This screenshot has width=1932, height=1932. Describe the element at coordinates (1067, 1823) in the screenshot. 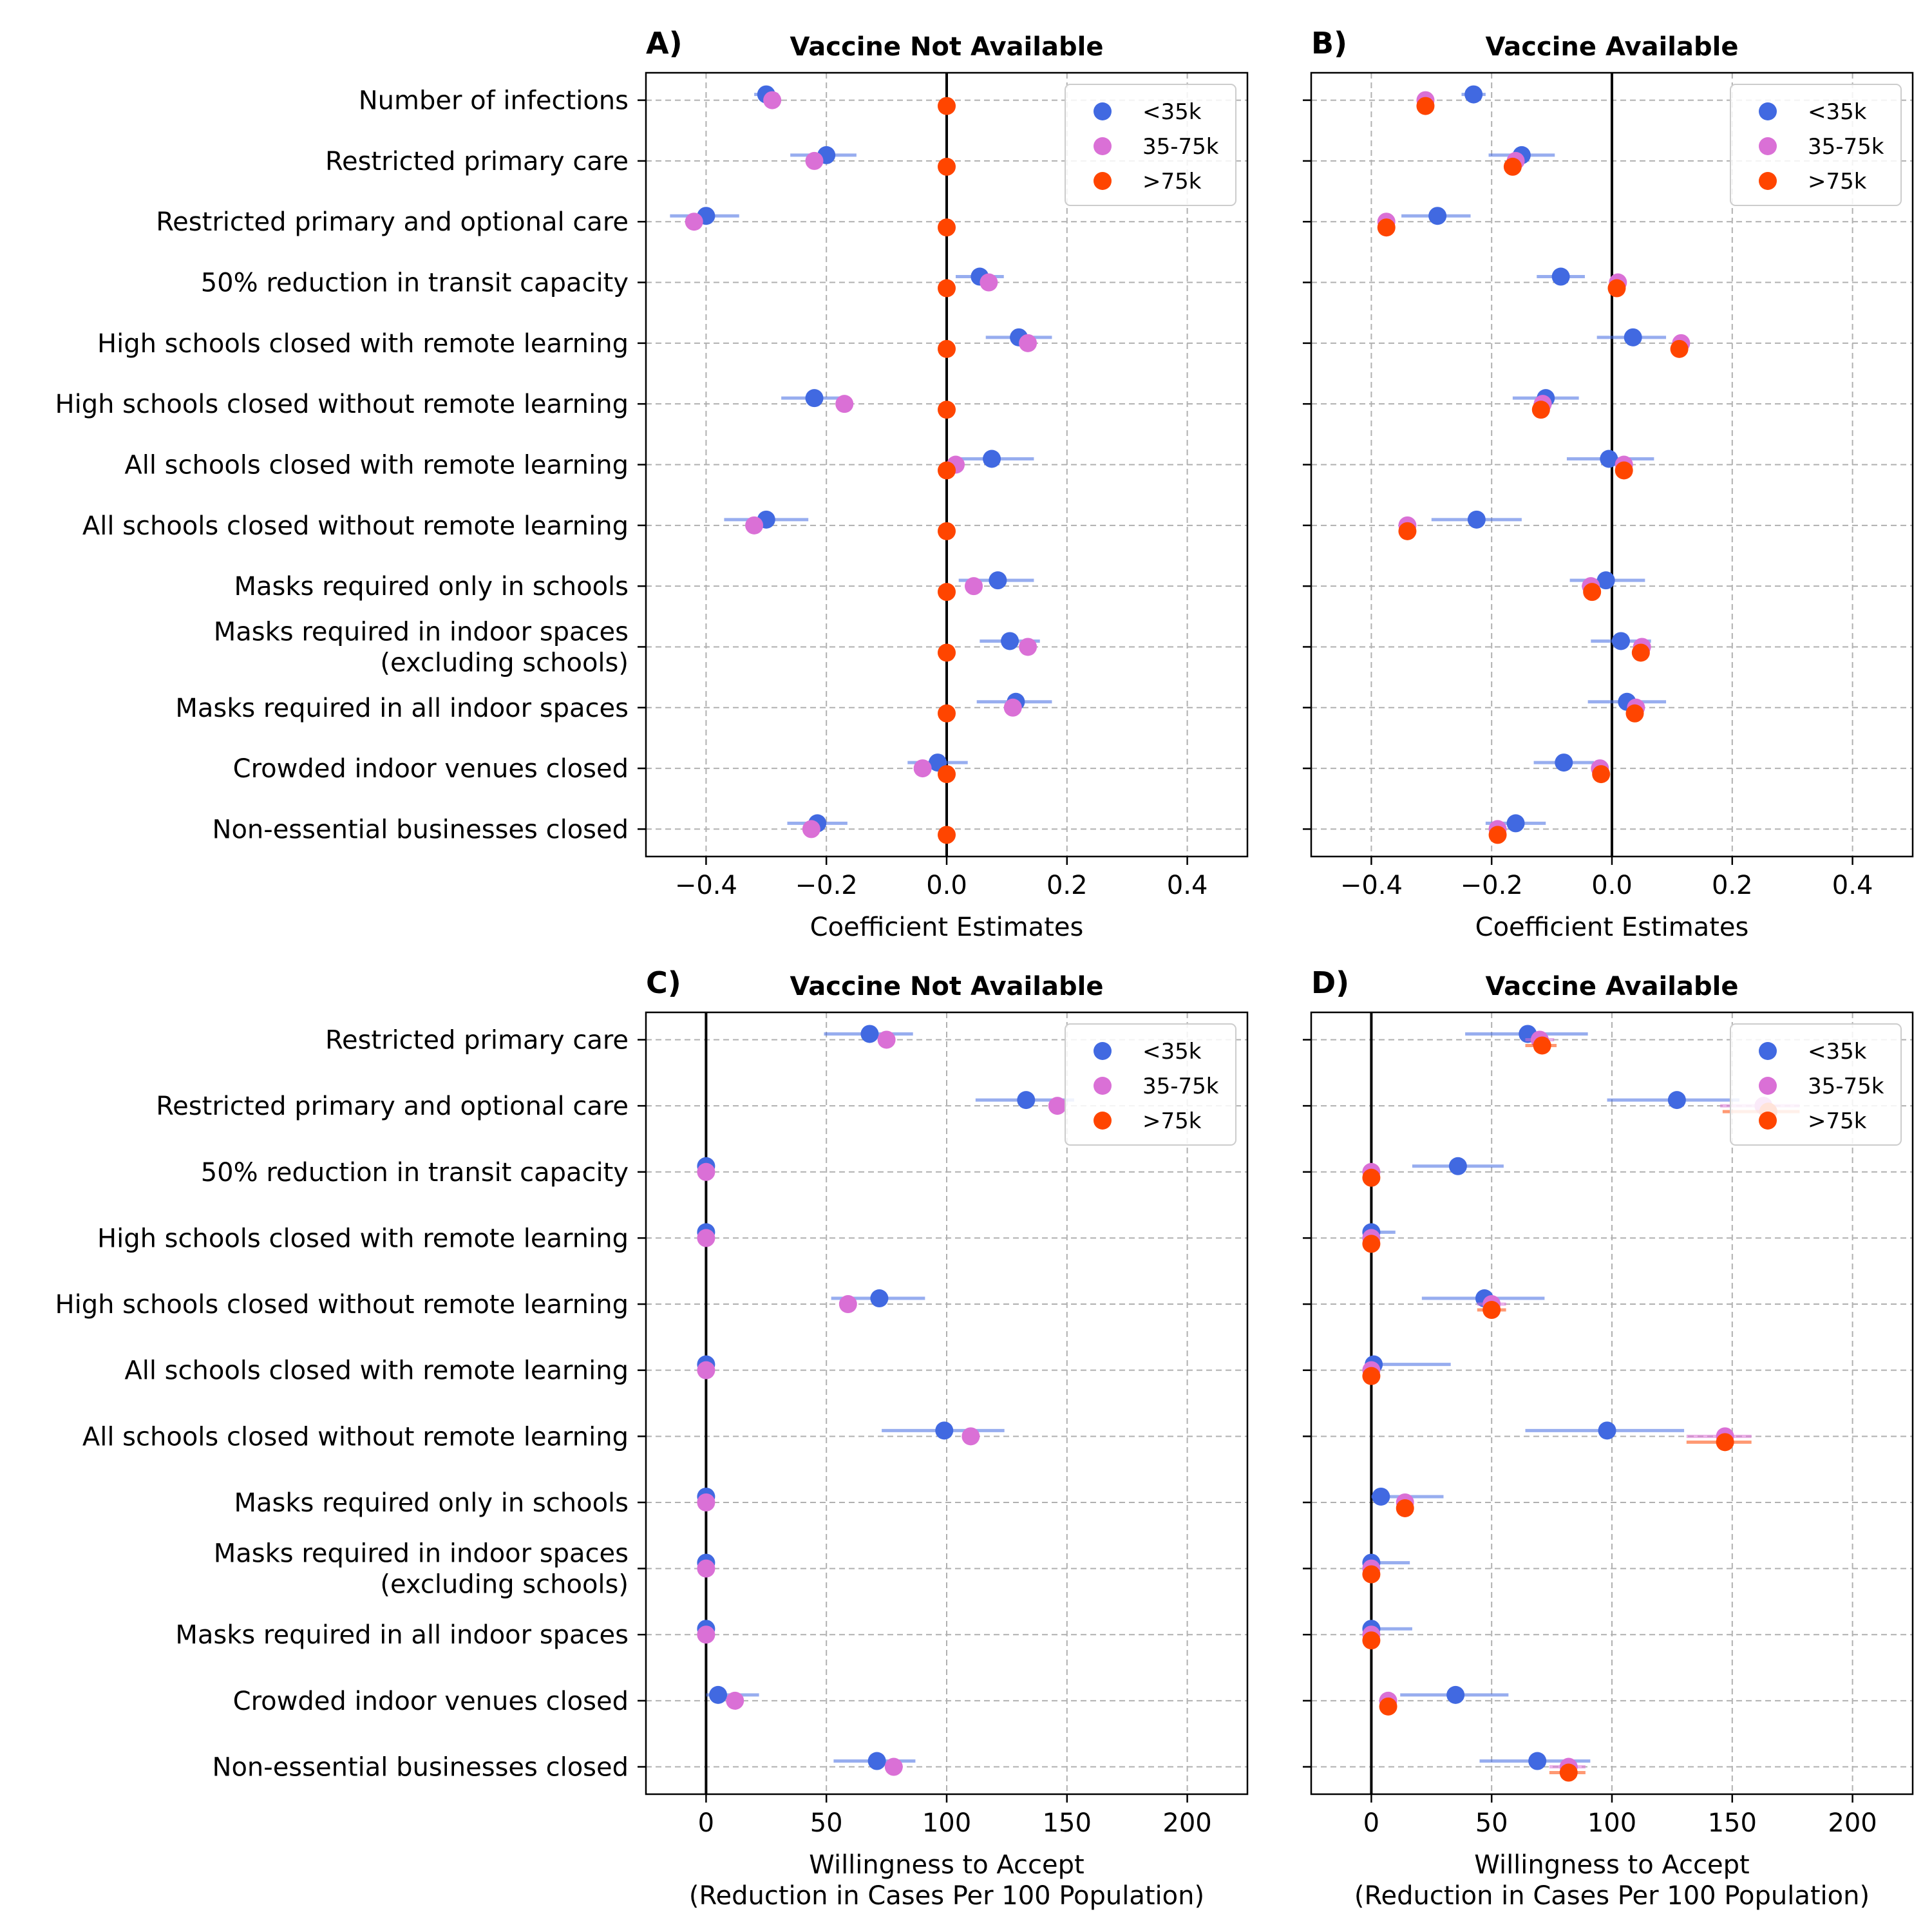

I see `x-tick-label: 150` at that location.